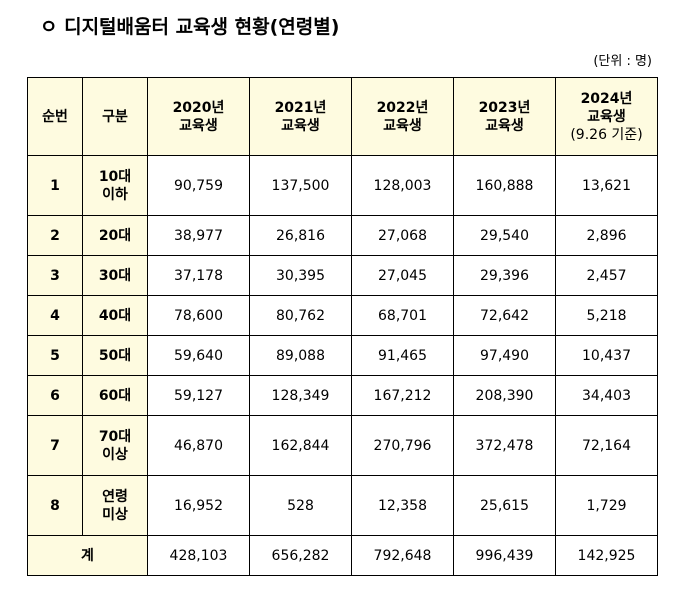  Describe the element at coordinates (300, 555) in the screenshot. I see `total-2021: 656,282` at that location.